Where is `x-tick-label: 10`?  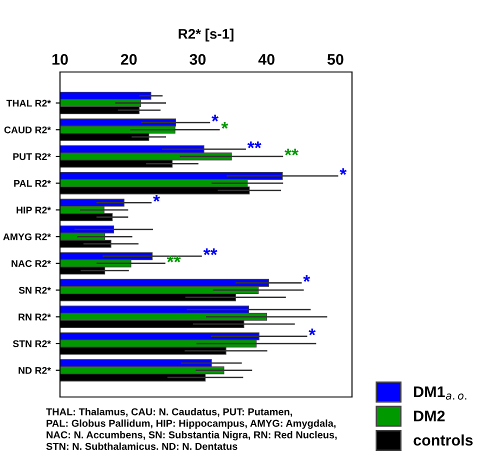 x-tick-label: 10 is located at coordinates (60, 59).